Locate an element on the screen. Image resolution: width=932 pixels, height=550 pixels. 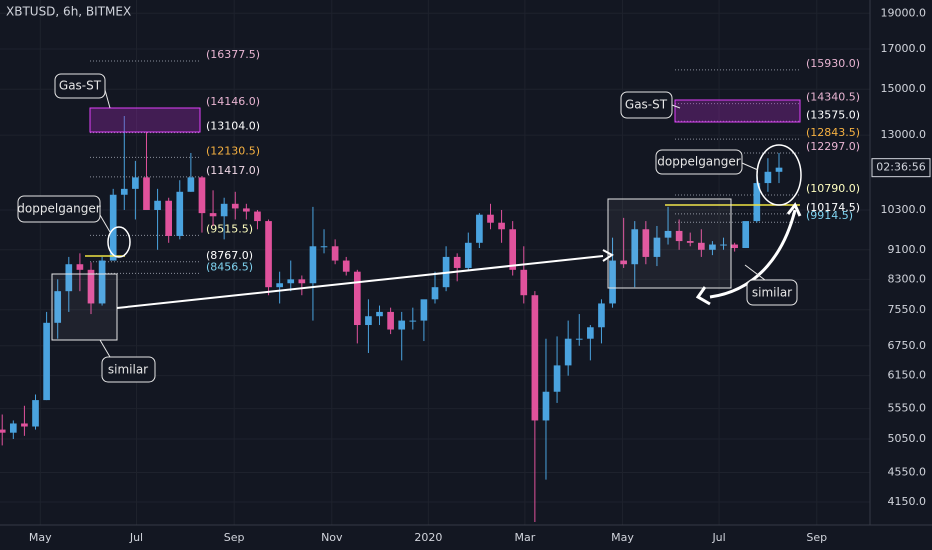
supply-zone is located at coordinates (737, 111).